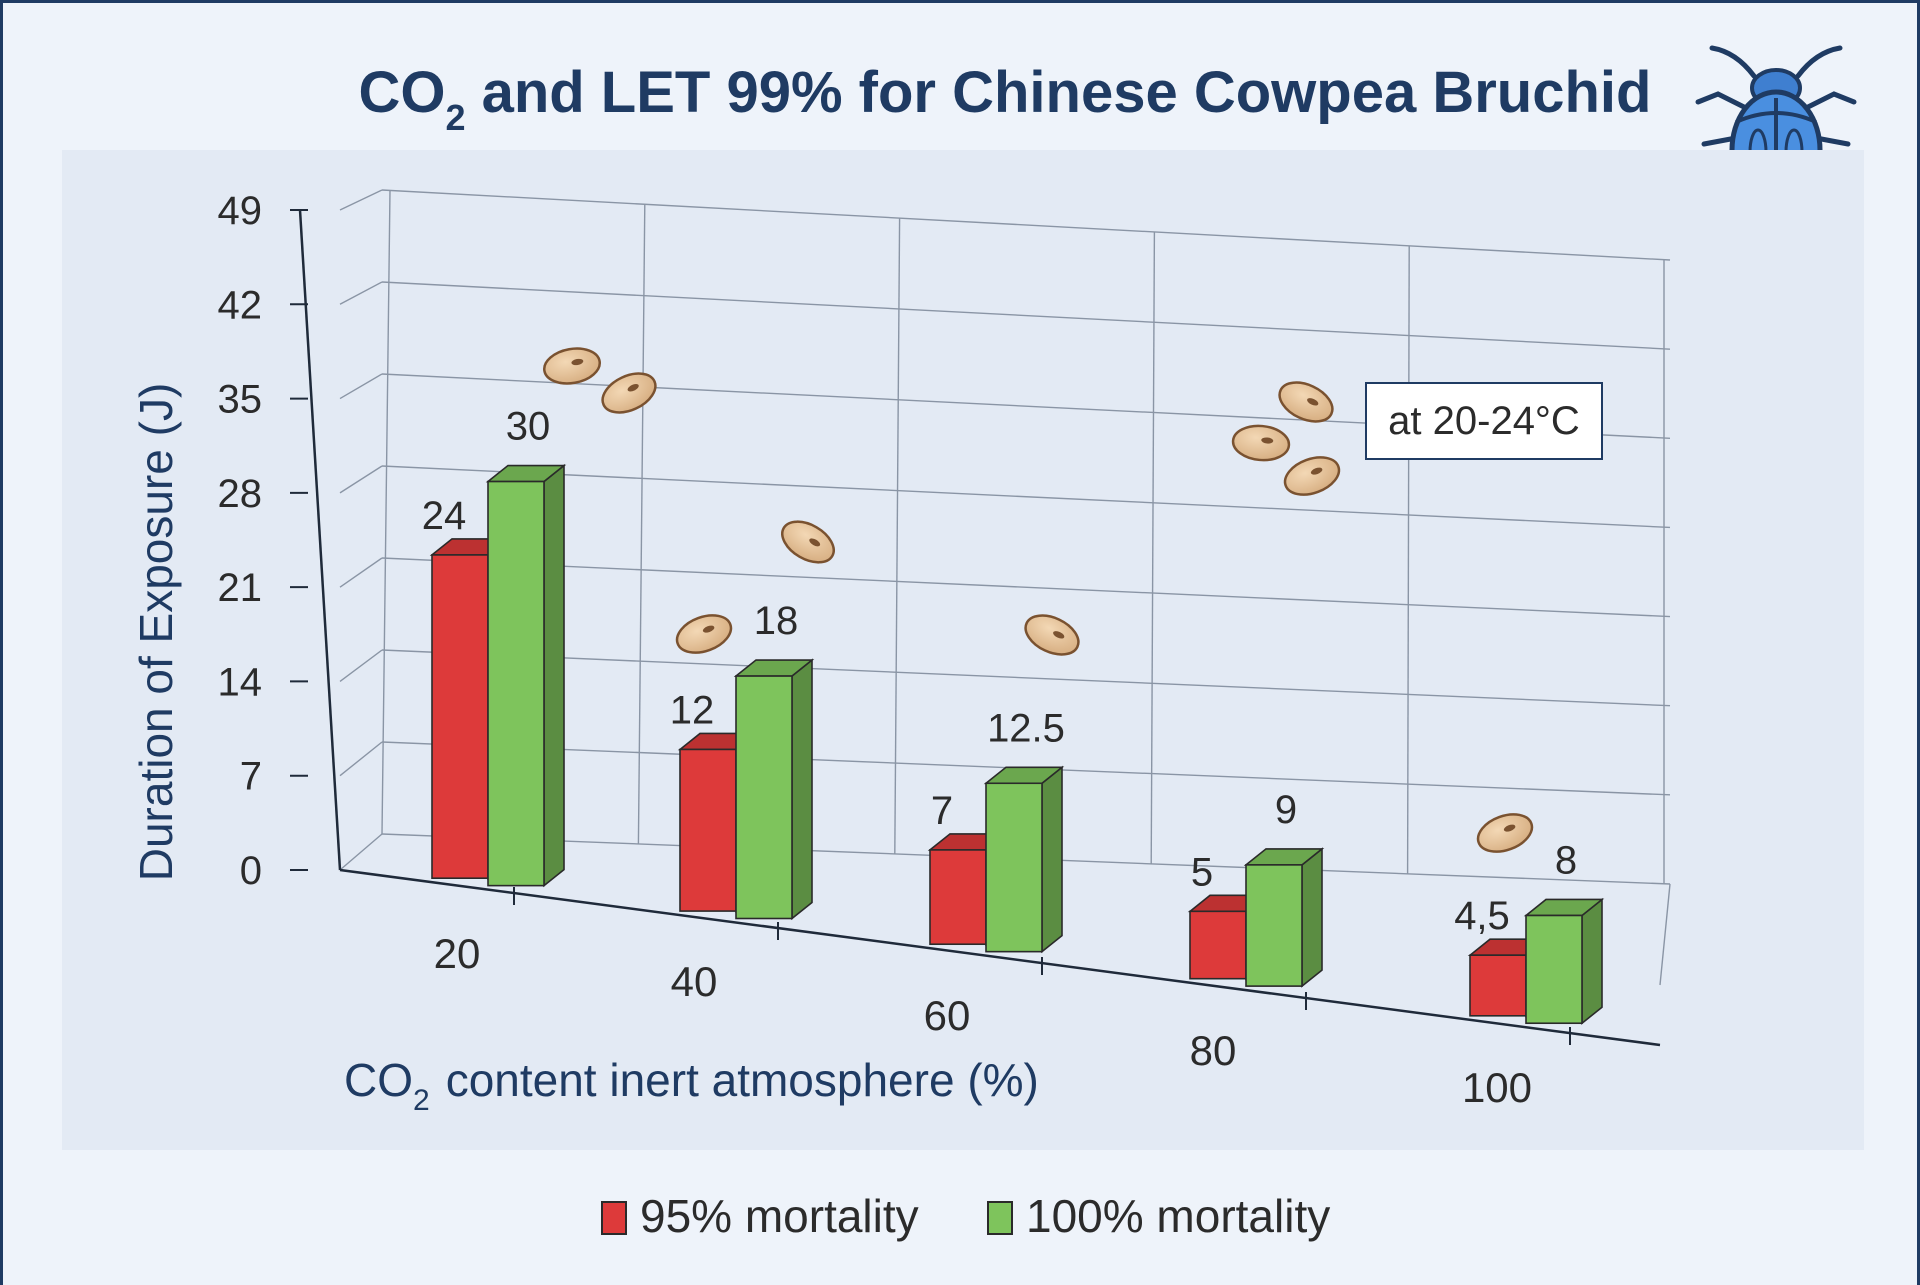 The height and width of the screenshot is (1285, 1920). What do you see at coordinates (692, 710) in the screenshot?
I see `data-label: 12` at bounding box center [692, 710].